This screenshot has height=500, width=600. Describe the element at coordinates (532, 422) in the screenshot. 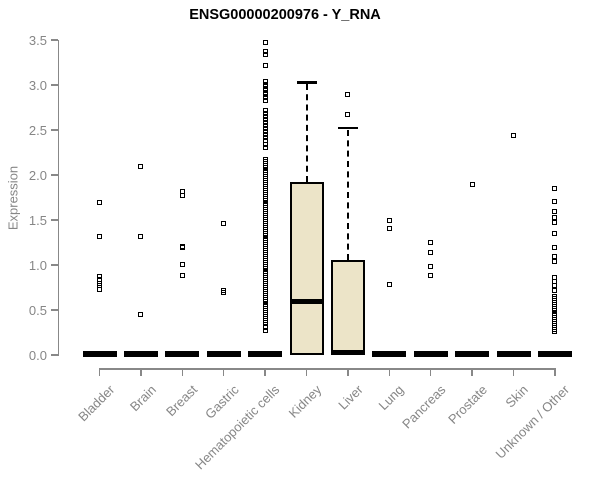

I see `x-tick-label-unknown-other: Unknown / Other` at that location.